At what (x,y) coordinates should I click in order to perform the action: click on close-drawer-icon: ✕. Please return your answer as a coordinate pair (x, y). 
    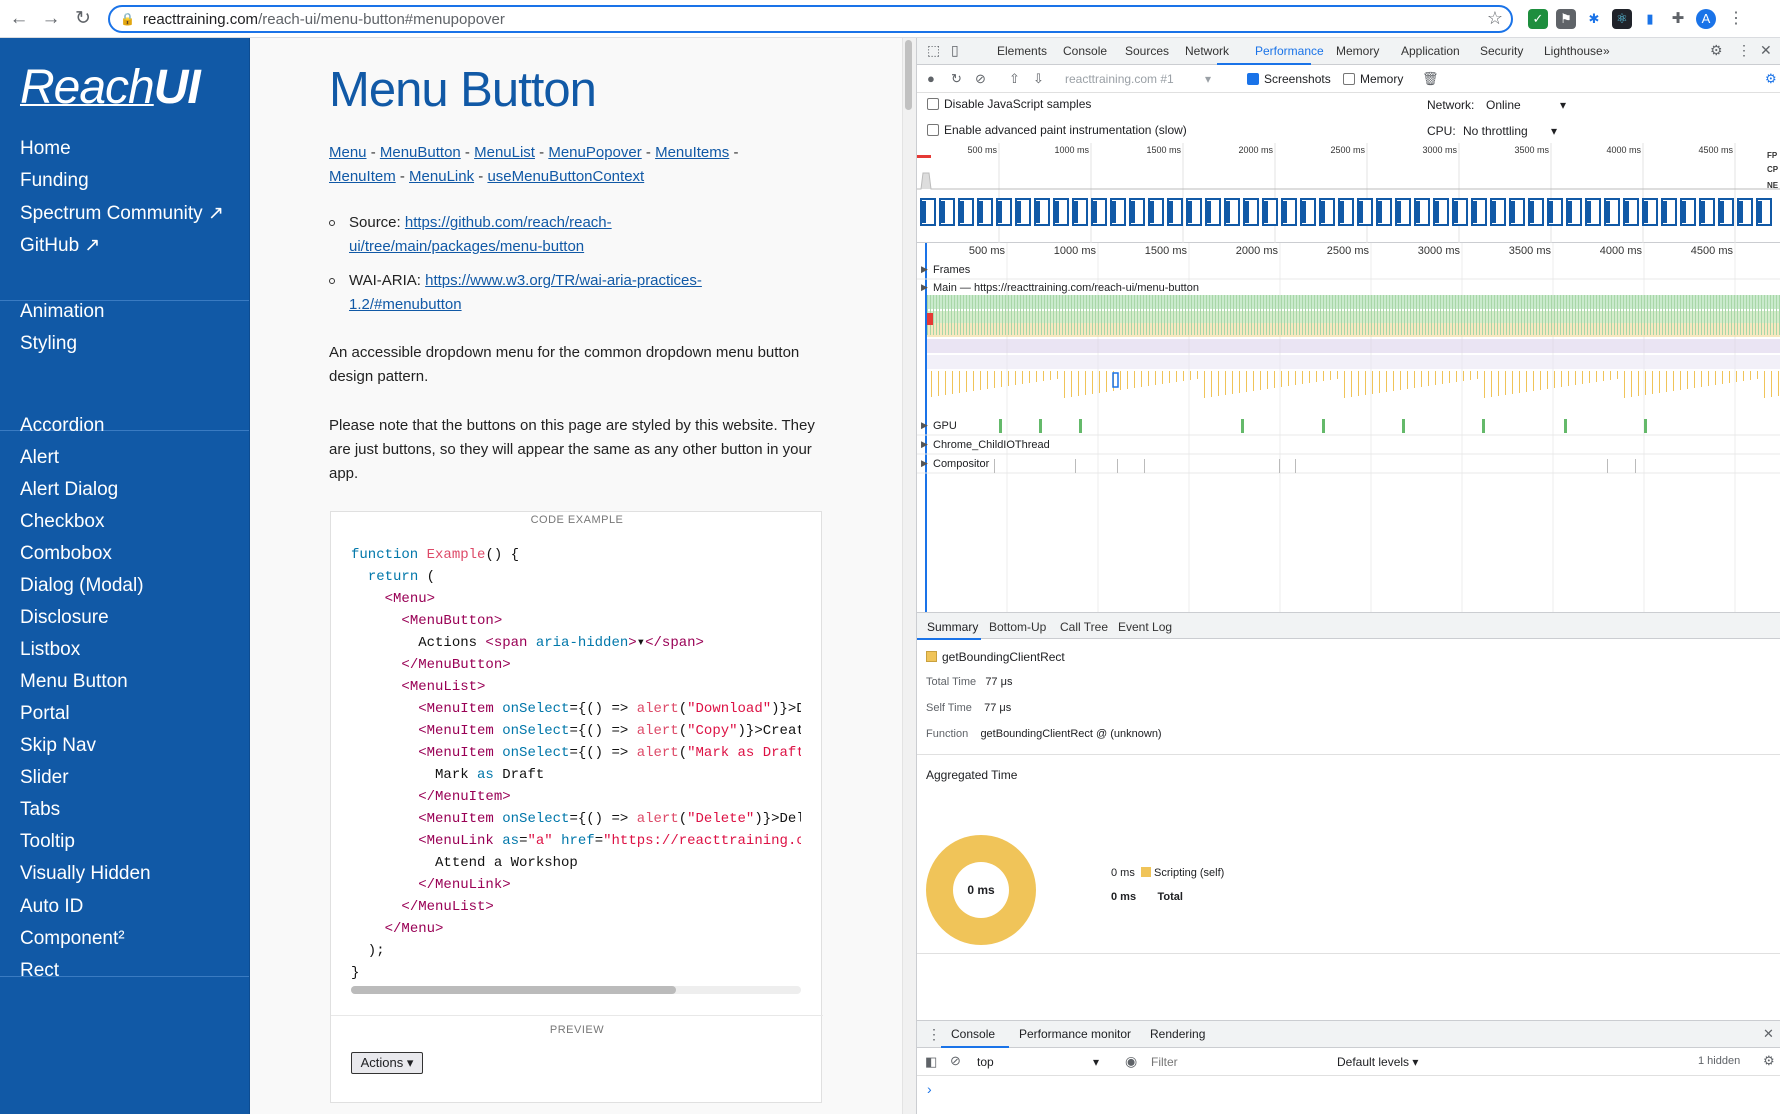
    Looking at the image, I should click on (1768, 1033).